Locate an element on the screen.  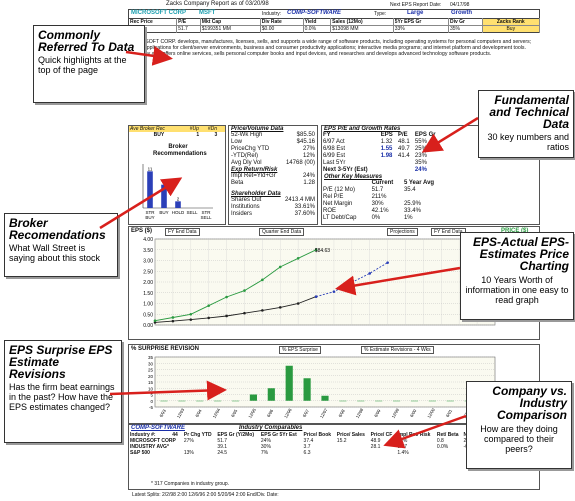
other-cell: 0% is located at coordinates (376, 218).